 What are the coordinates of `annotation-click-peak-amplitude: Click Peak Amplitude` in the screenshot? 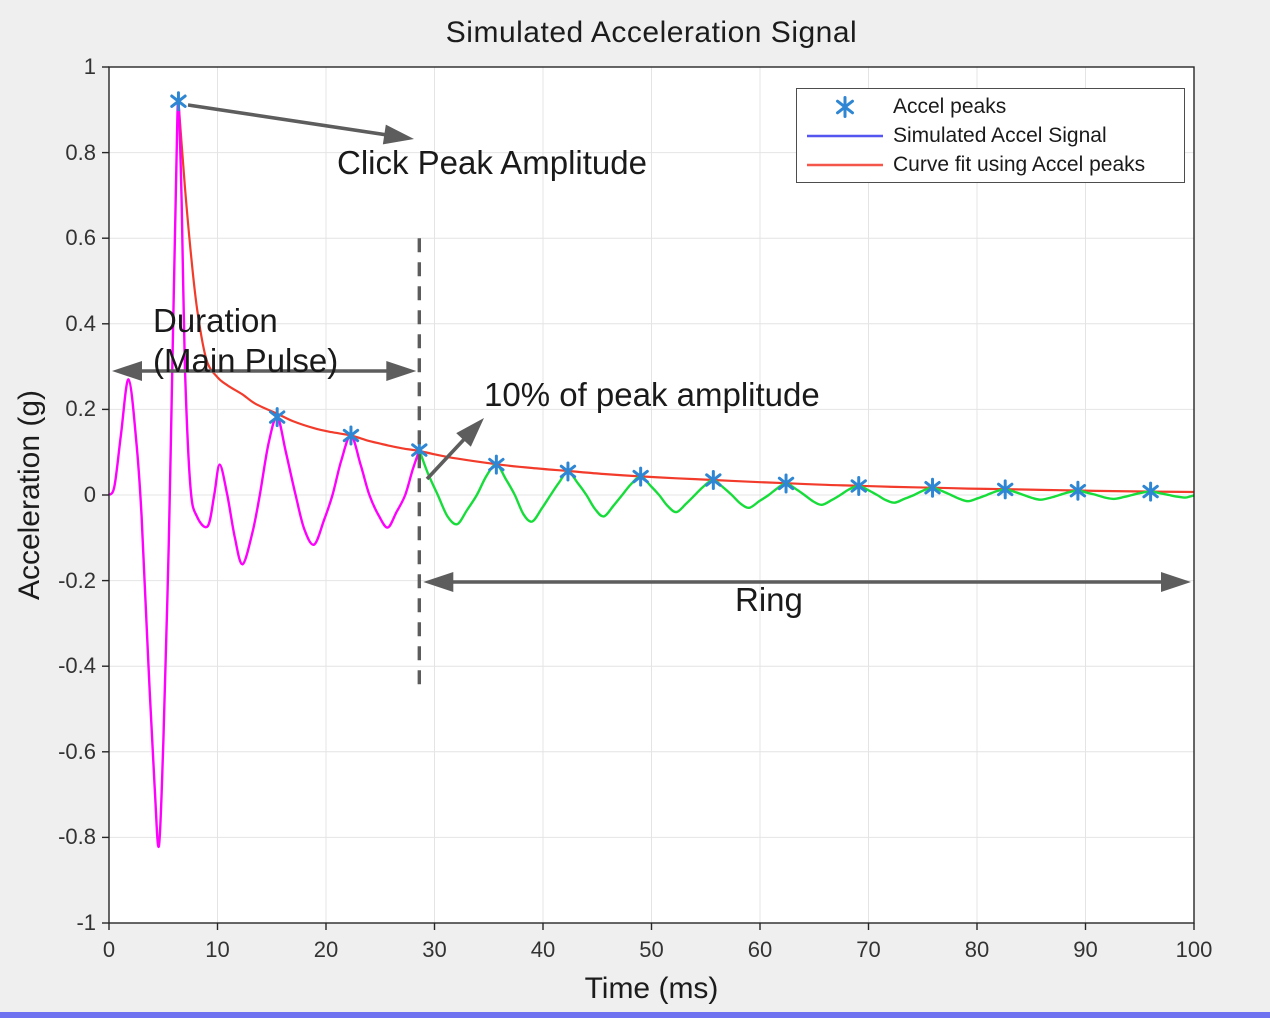 It's located at (492, 162).